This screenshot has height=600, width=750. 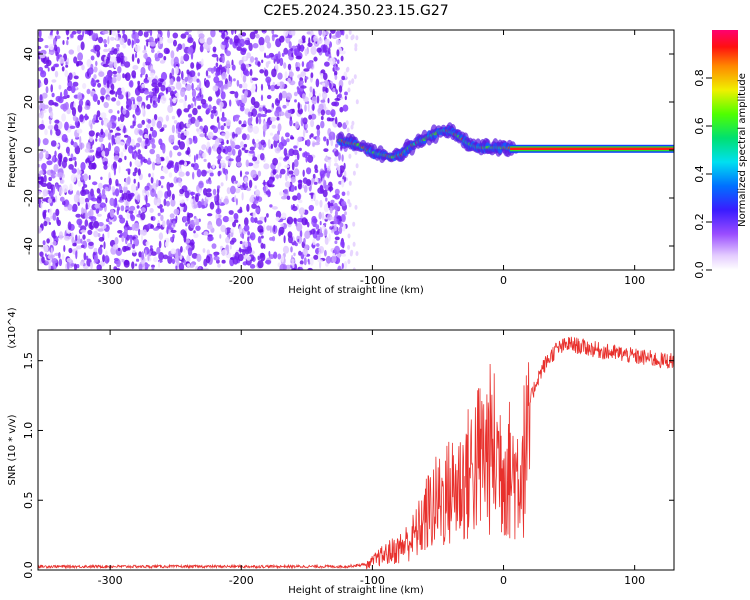 What do you see at coordinates (356, 590) in the screenshot?
I see `snr-x-label: Height of straight line (km)` at bounding box center [356, 590].